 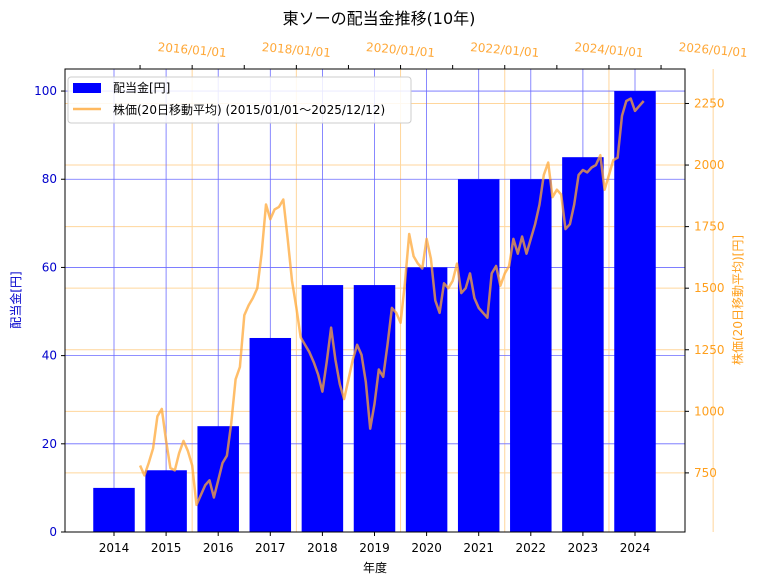 What do you see at coordinates (737, 300) in the screenshot?
I see `y2-axis-label: 株価(20日移動平均)[円]` at bounding box center [737, 300].